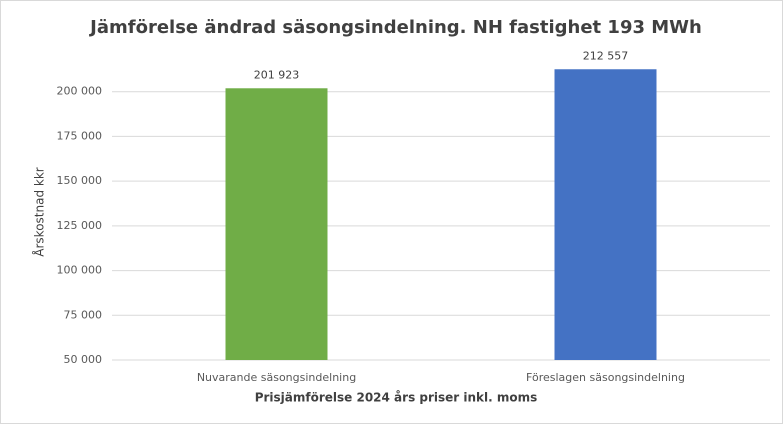 The width and height of the screenshot is (783, 428). Describe the element at coordinates (605, 377) in the screenshot. I see `x-tick-label: Föreslagen säsongsindelning` at that location.